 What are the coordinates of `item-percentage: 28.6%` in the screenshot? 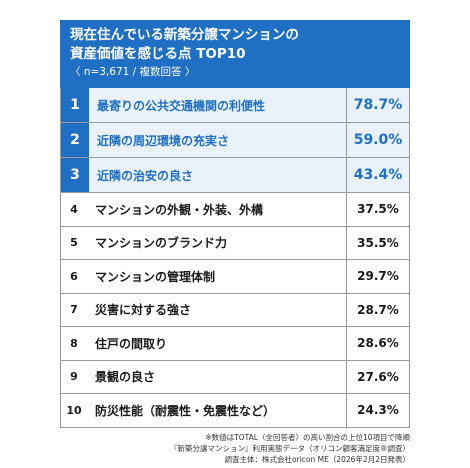 It's located at (377, 343).